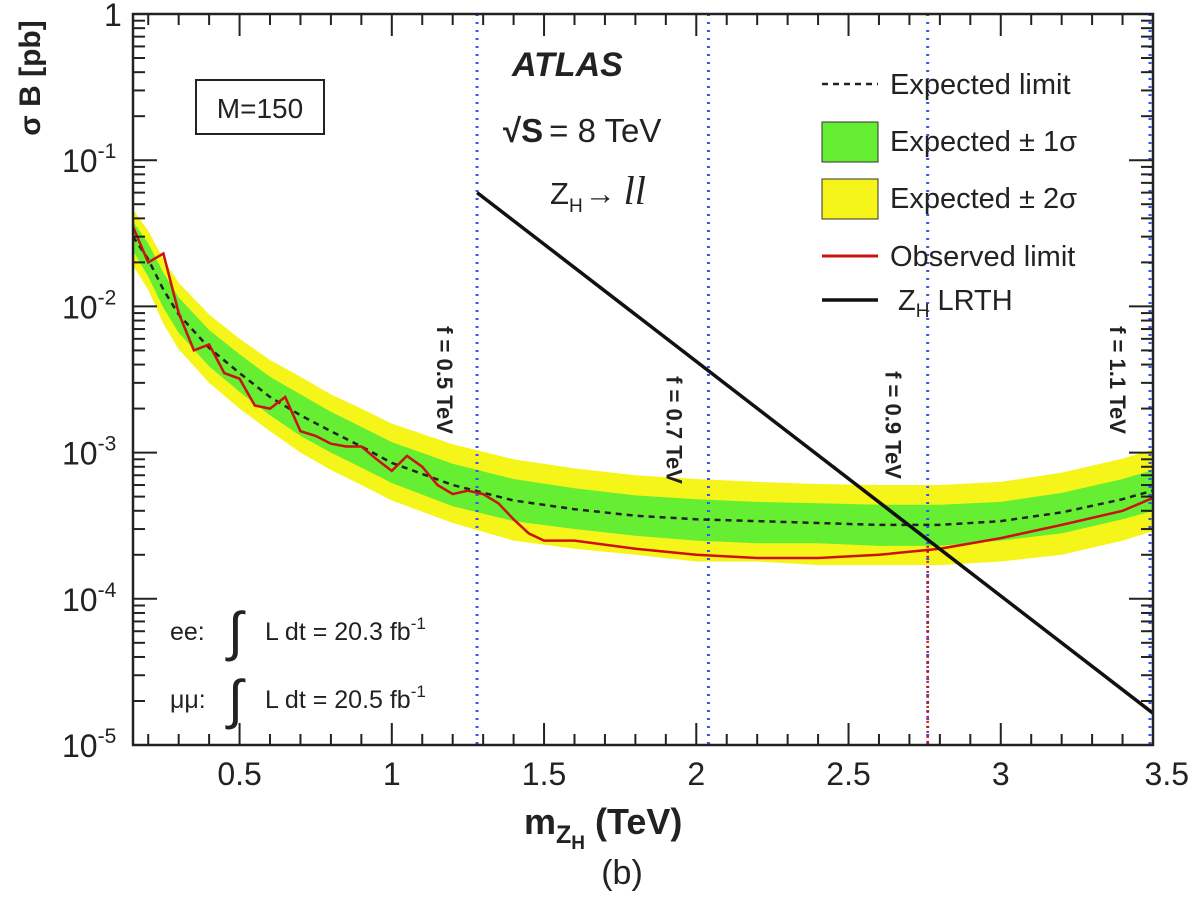  I want to click on y-tick-exp: -4, so click(107, 590).